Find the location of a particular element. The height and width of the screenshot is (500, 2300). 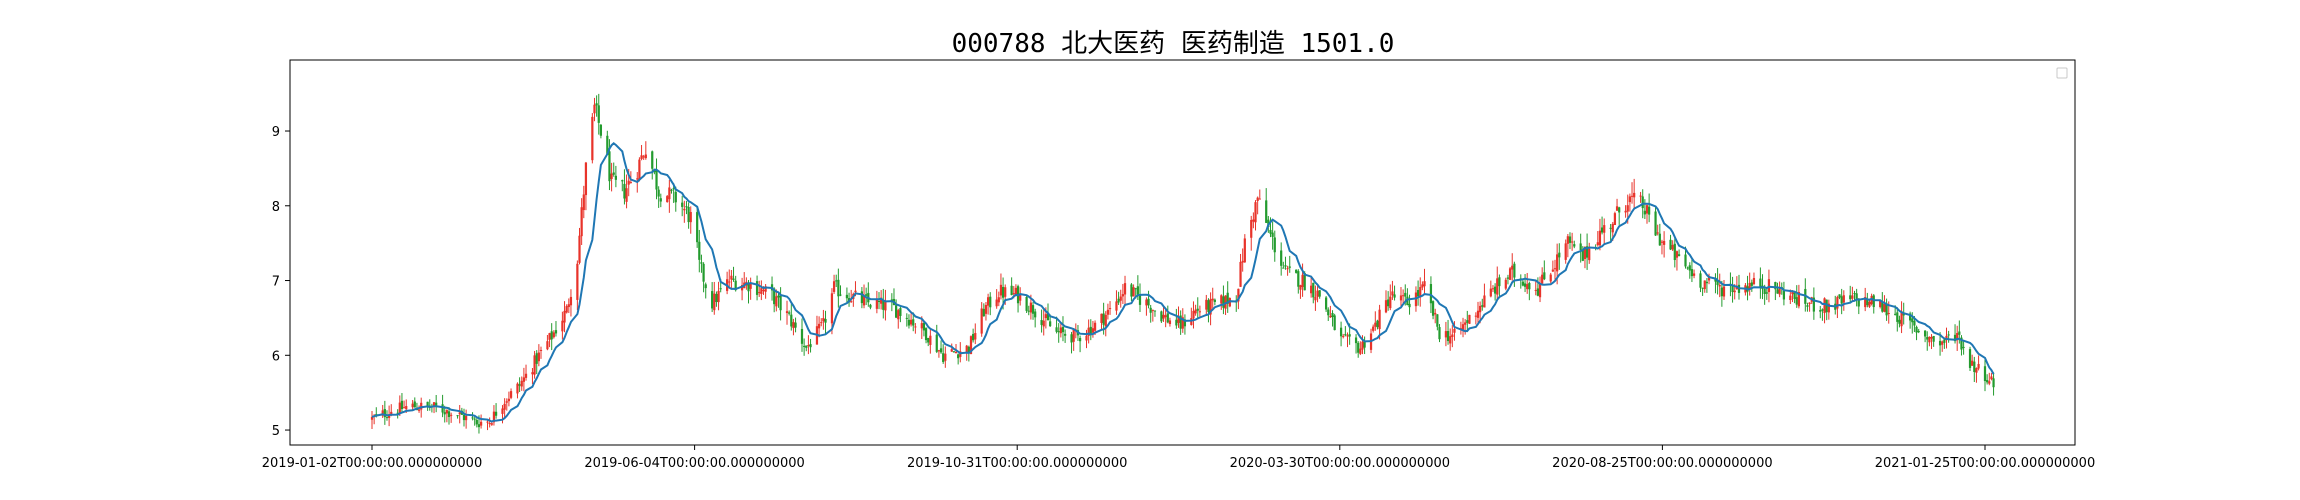

y-tick-label: 7 is located at coordinates (276, 282).